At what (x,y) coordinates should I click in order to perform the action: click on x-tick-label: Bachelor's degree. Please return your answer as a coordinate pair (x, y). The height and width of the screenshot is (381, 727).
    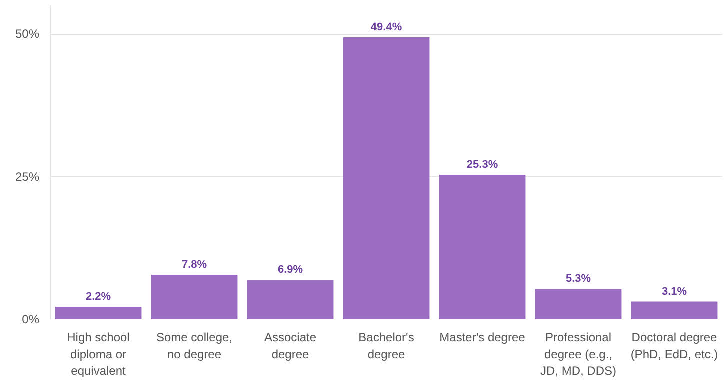
    Looking at the image, I should click on (386, 346).